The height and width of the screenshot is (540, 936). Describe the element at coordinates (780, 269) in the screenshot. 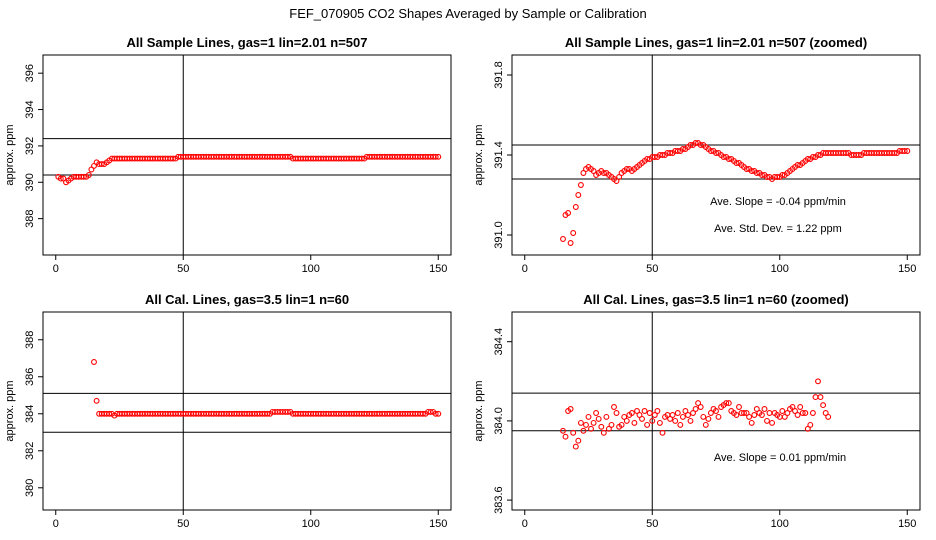

I see `x-tick-label: 100` at that location.